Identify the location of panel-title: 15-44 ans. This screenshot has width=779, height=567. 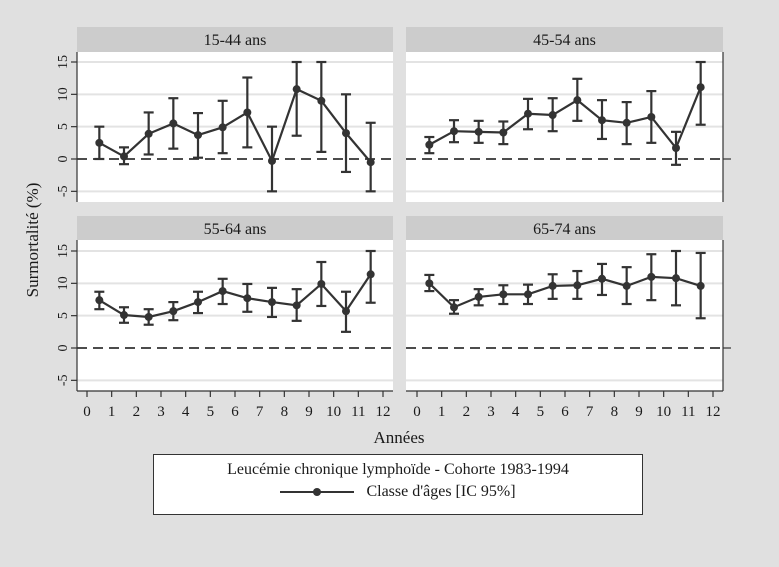
(235, 40).